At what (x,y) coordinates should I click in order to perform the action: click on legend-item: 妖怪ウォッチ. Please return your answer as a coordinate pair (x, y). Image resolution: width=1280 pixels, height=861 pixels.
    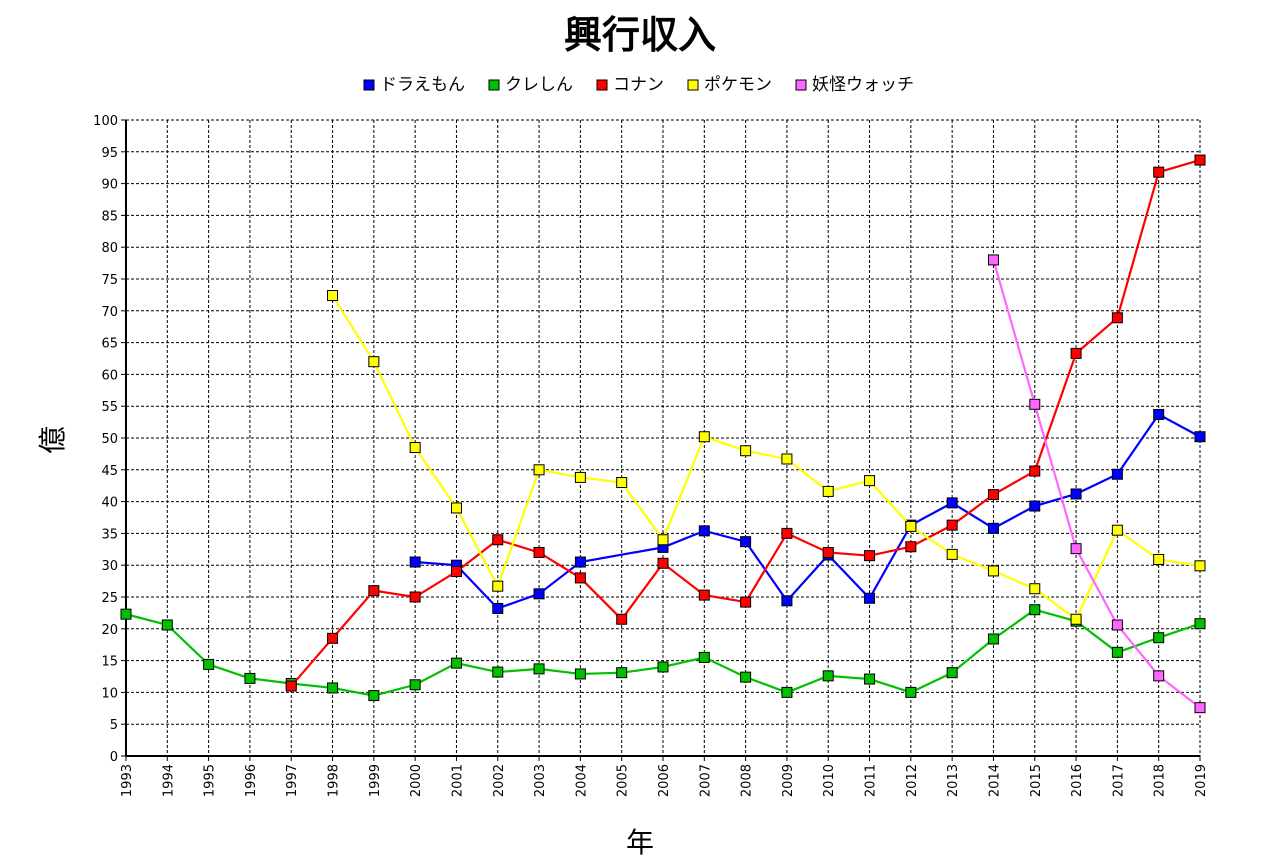
    Looking at the image, I should click on (854, 85).